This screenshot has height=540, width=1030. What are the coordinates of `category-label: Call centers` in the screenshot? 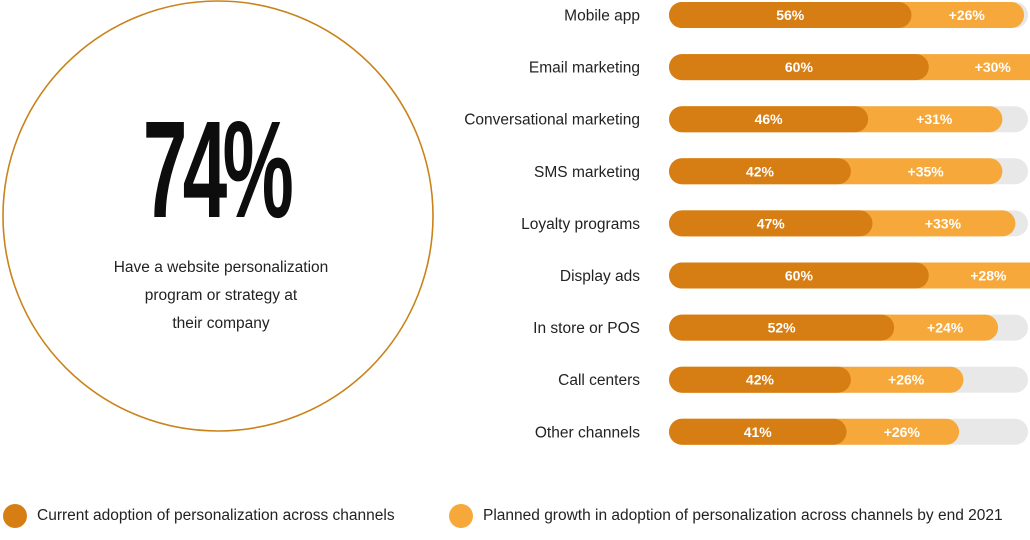 It's located at (599, 380).